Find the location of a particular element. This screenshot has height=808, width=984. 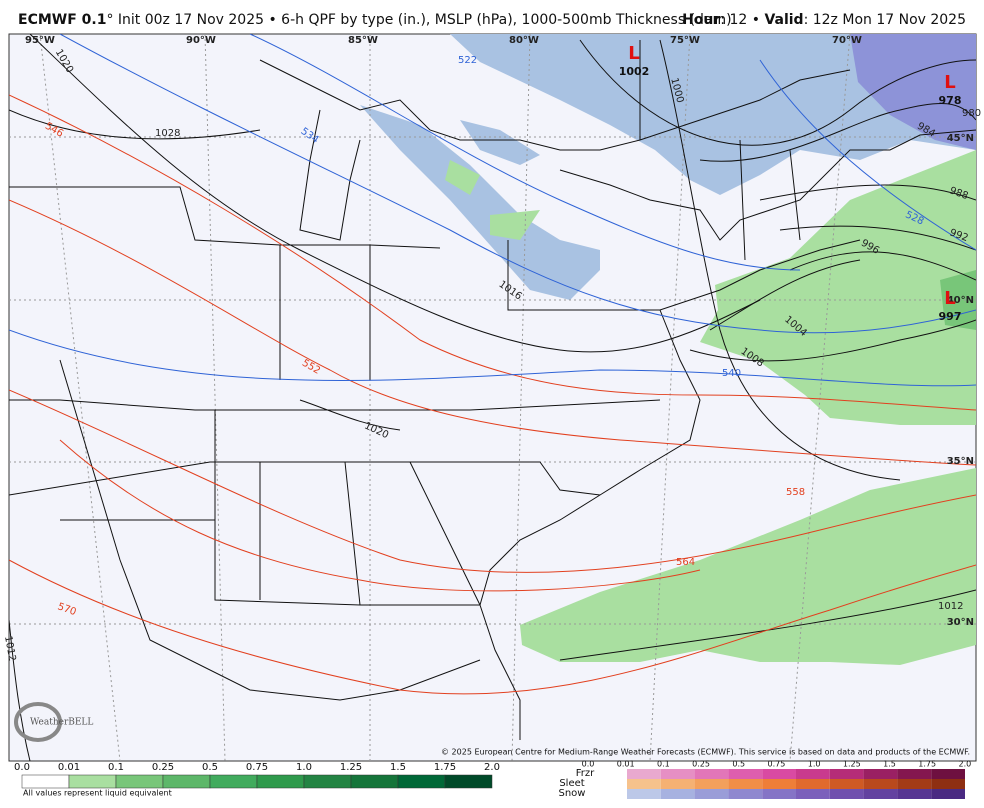

logo: WeatherBELL is located at coordinates (53, 722).